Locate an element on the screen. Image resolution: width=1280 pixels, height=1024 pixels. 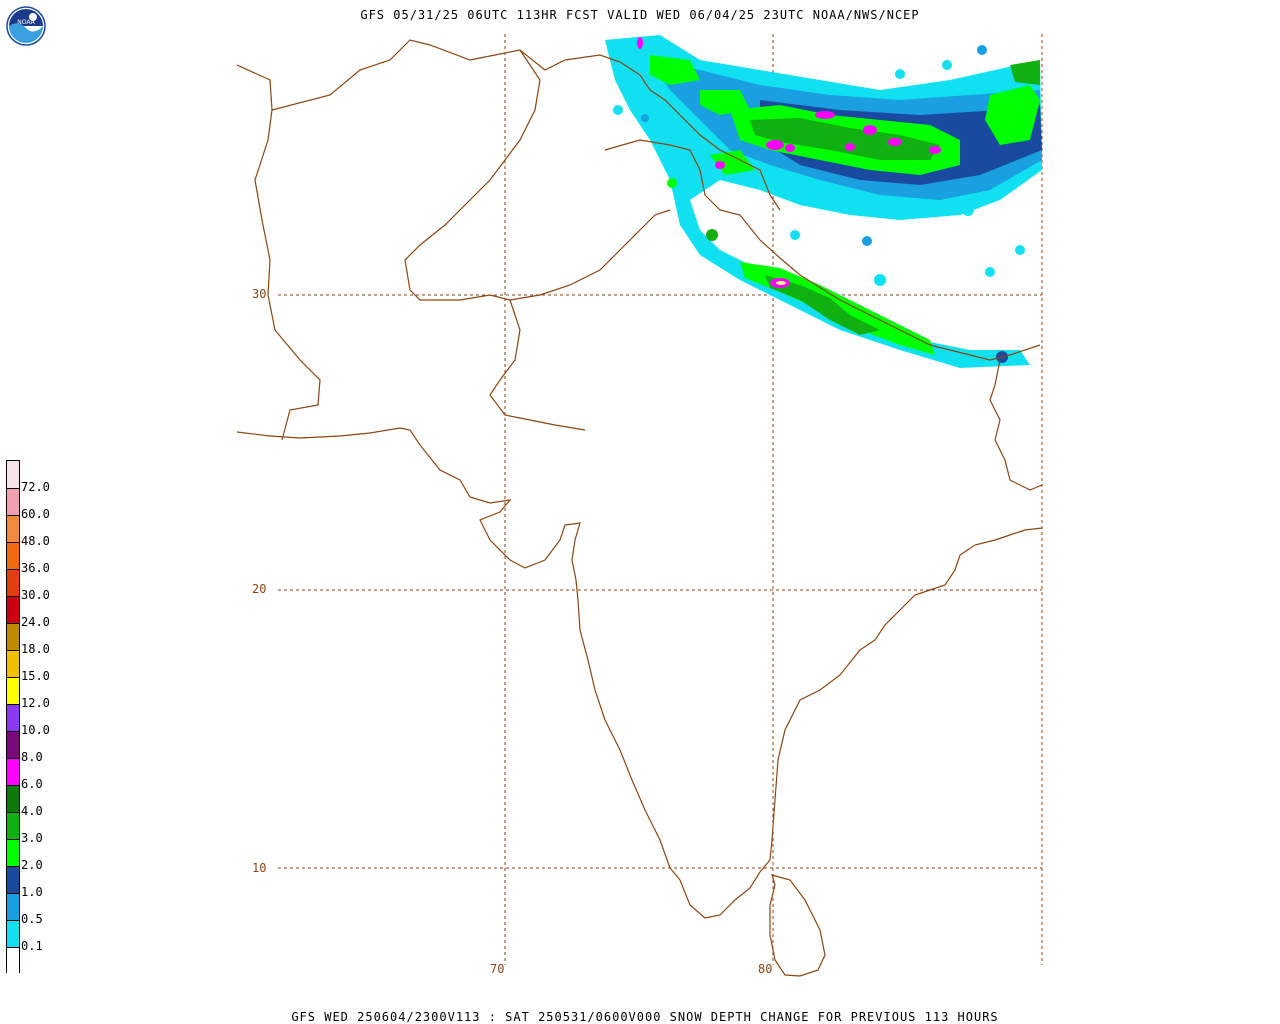
legend-label: 0.1 is located at coordinates (32, 946).